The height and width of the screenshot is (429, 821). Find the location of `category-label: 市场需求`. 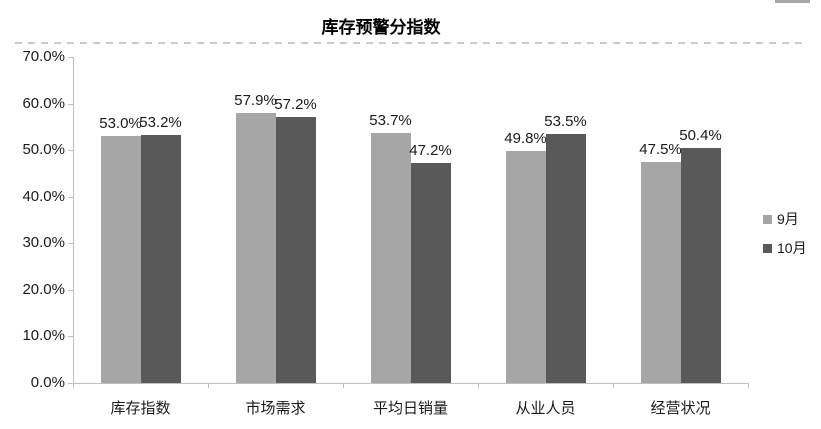

category-label: 市场需求 is located at coordinates (275, 408).